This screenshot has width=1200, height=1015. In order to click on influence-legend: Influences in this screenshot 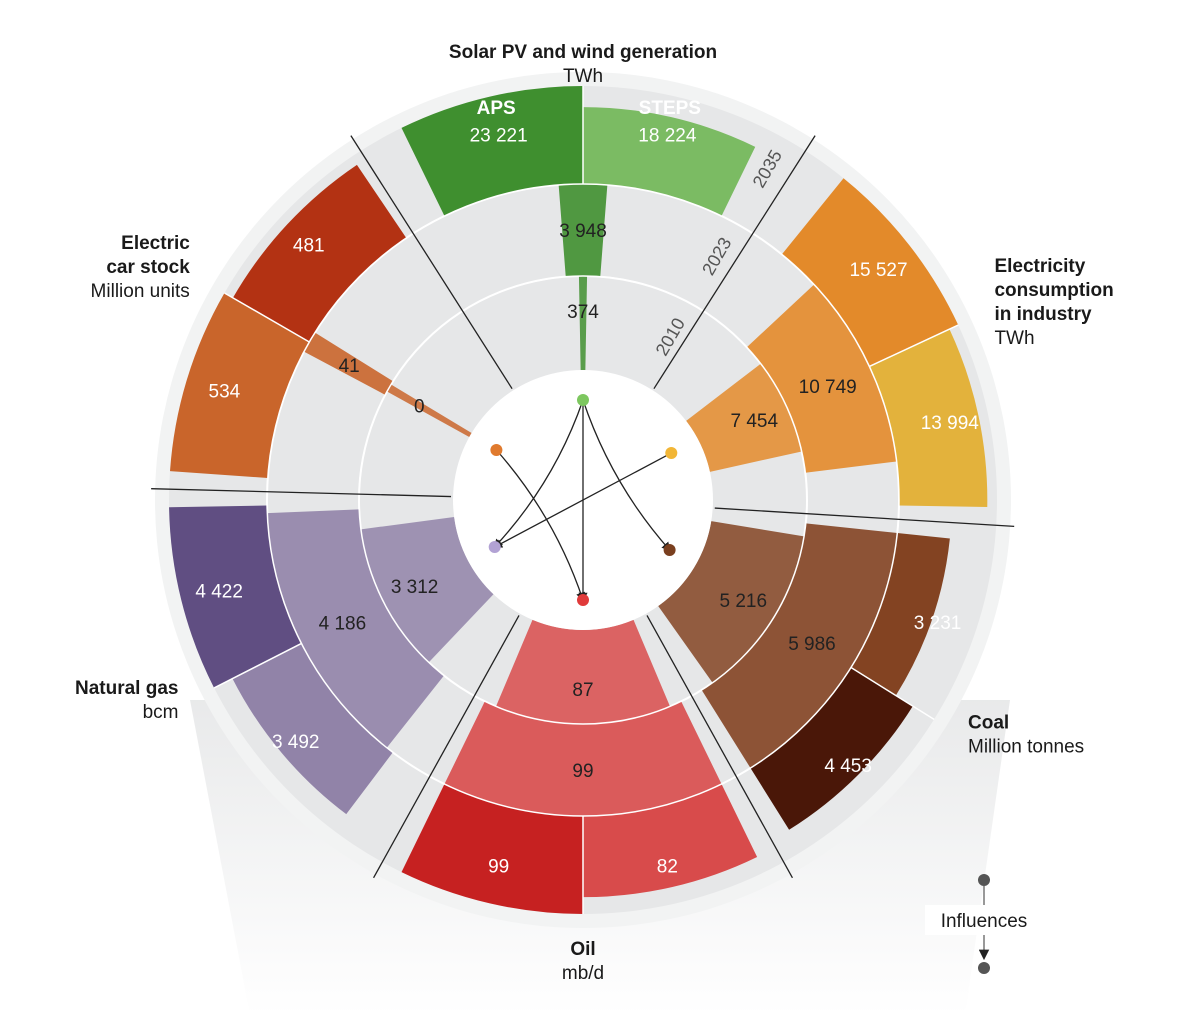, I will do `click(984, 924)`.